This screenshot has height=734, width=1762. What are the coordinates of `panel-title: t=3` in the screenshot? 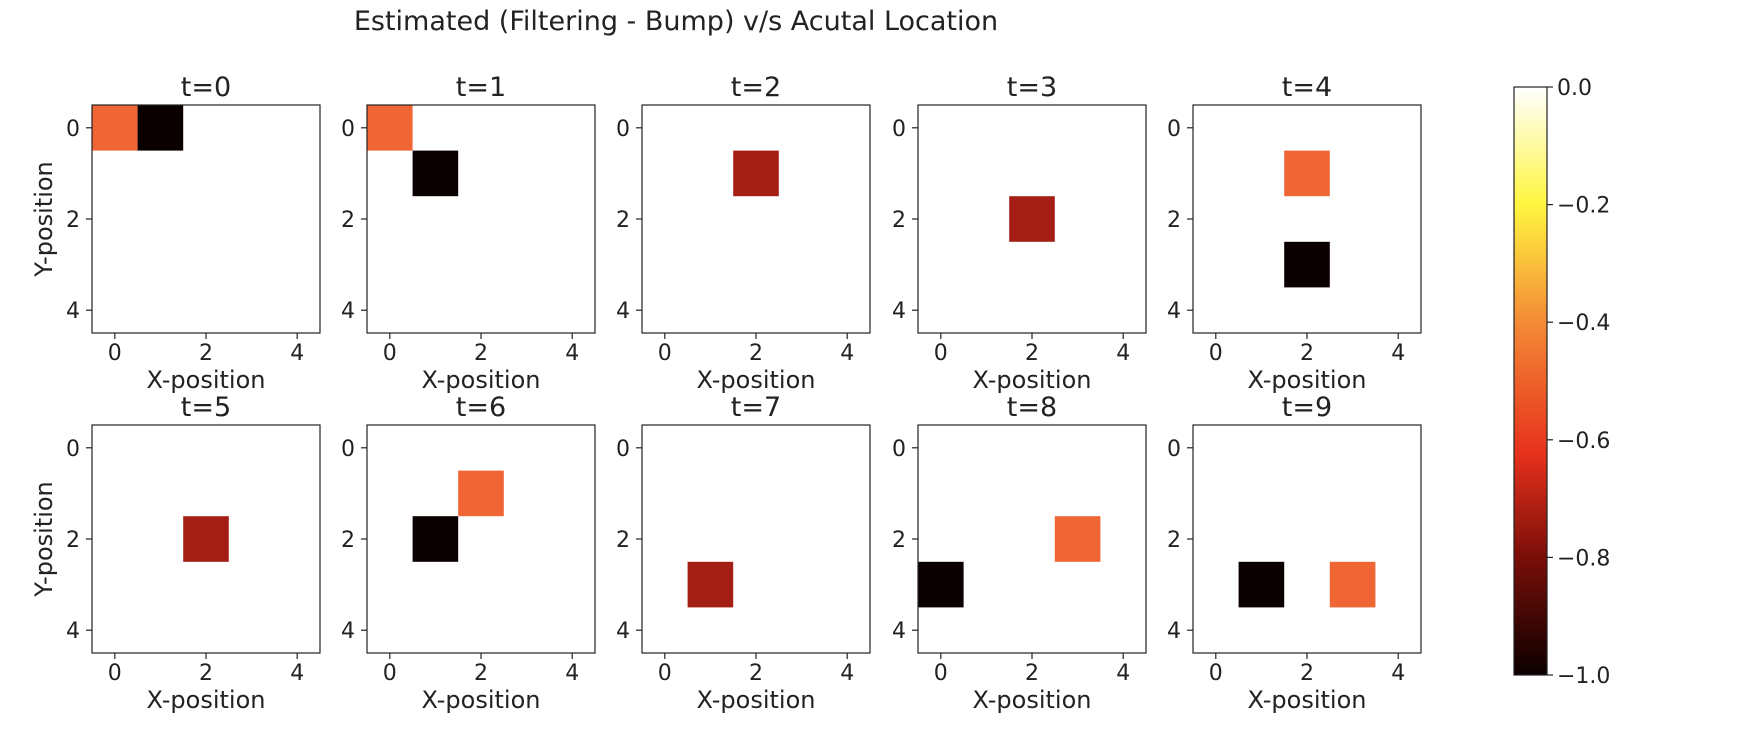 It's located at (1032, 87).